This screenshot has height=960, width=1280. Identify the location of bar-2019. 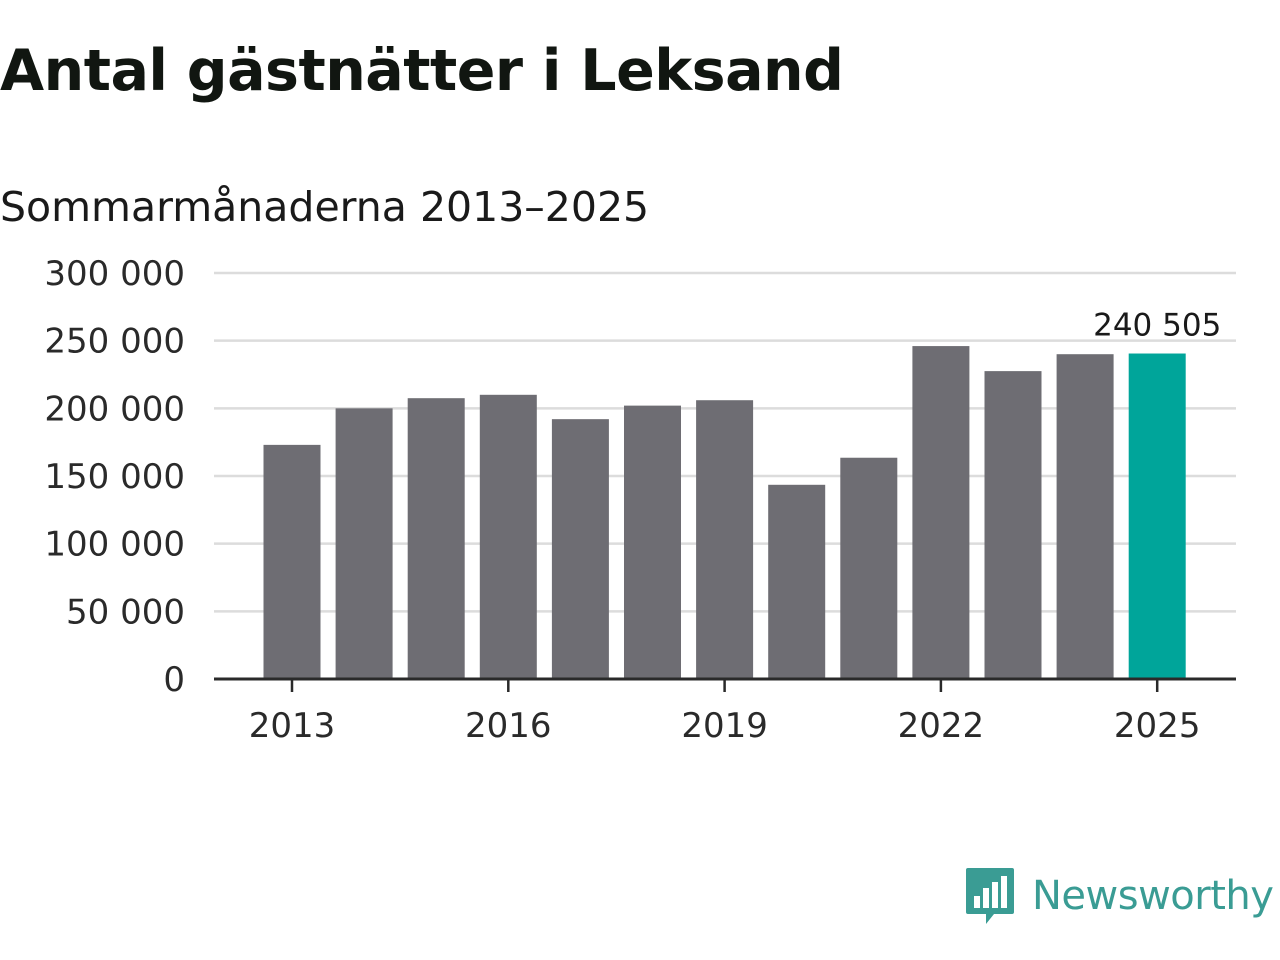
(725, 539).